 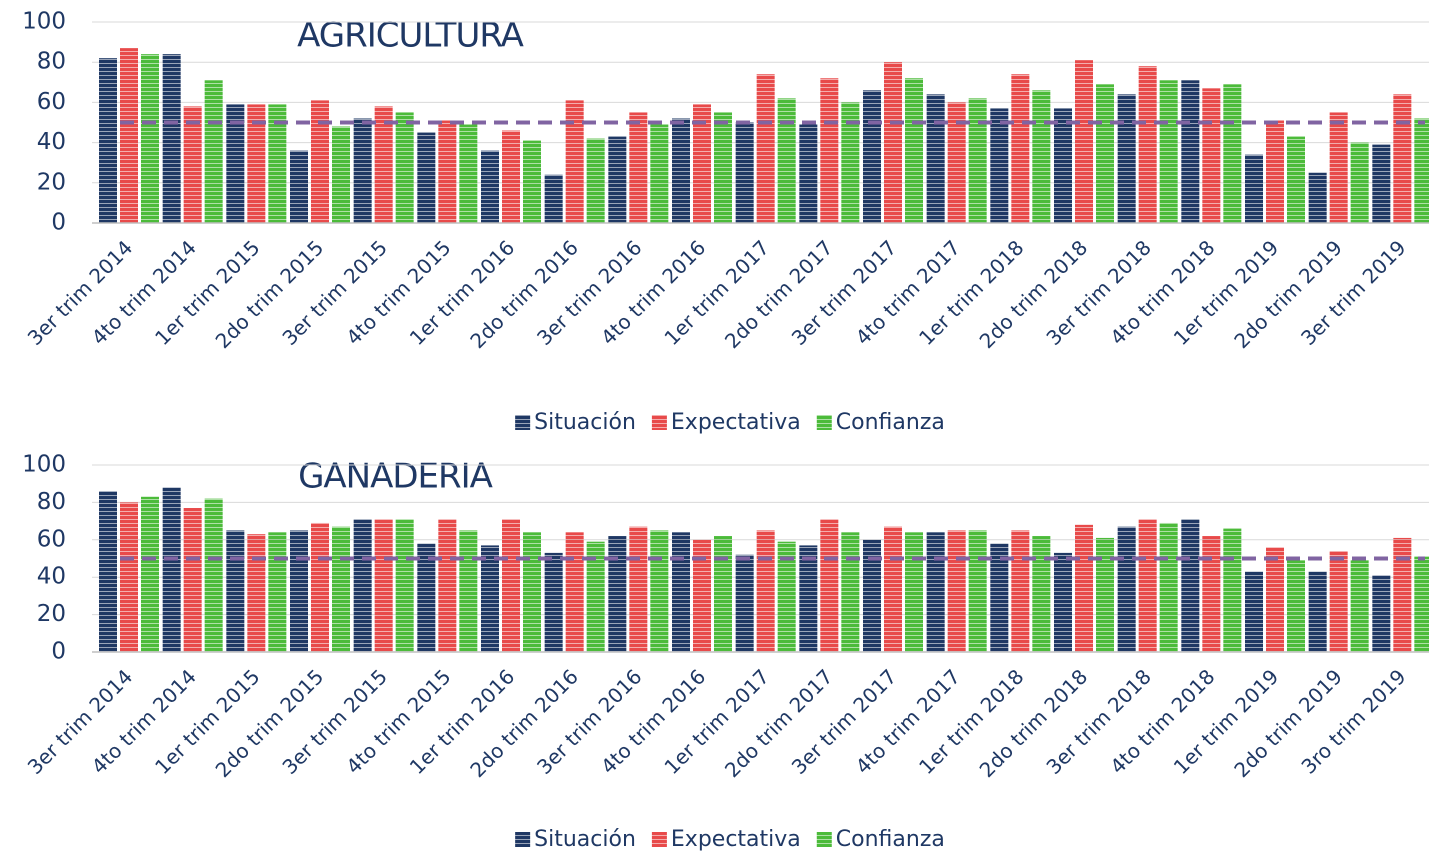 I want to click on x-tick-label: 2do trim 2016, so click(x=524, y=294).